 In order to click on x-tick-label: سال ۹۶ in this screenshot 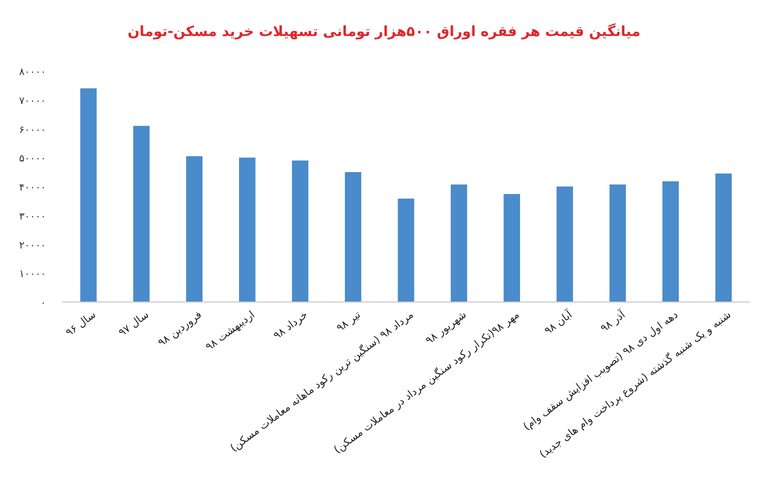, I will do `click(81, 324)`.